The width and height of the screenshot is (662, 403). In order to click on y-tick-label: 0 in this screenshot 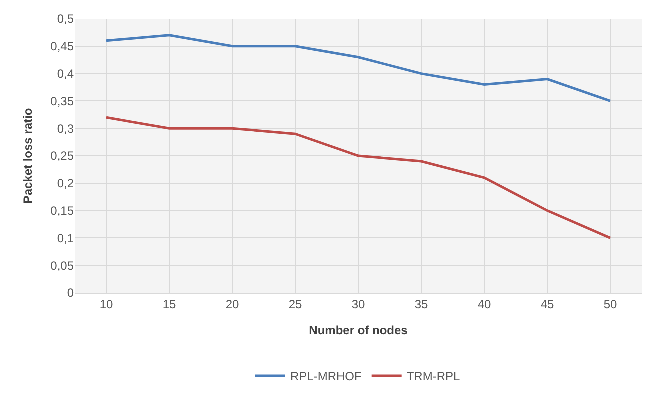, I will do `click(70, 293)`.